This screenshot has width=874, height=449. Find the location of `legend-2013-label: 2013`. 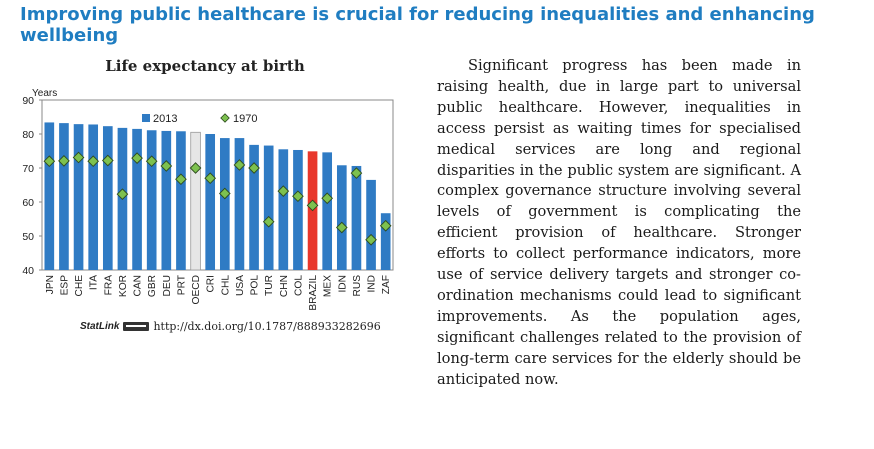

legend-2013-label: 2013 is located at coordinates (165, 119).